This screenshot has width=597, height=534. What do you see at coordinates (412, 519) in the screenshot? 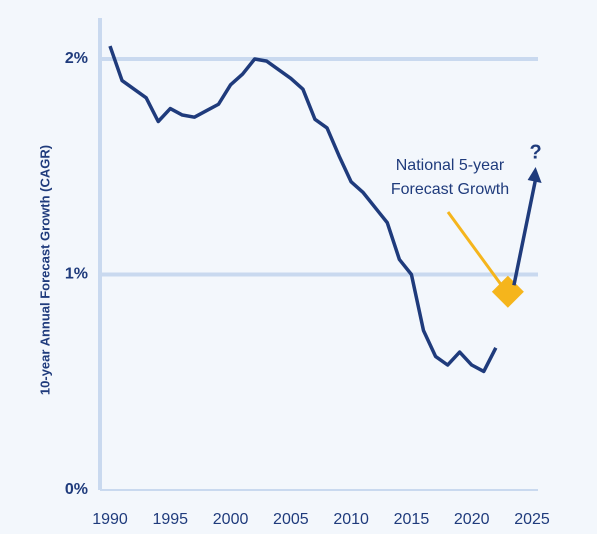
I see `x-tick-label: 2015` at bounding box center [412, 519].